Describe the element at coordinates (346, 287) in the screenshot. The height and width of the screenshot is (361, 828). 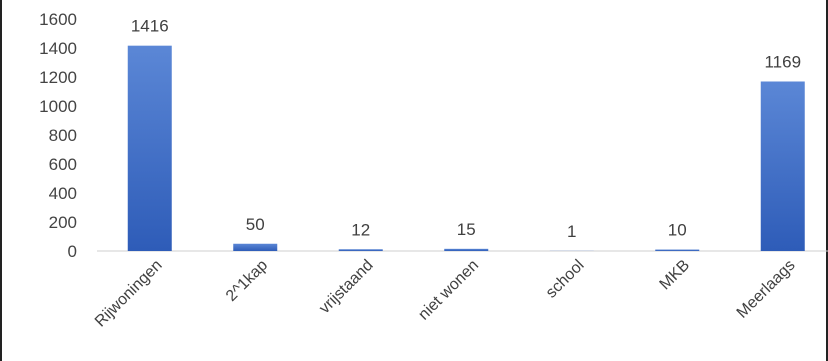
I see `category-label-2: vrijstaand` at that location.